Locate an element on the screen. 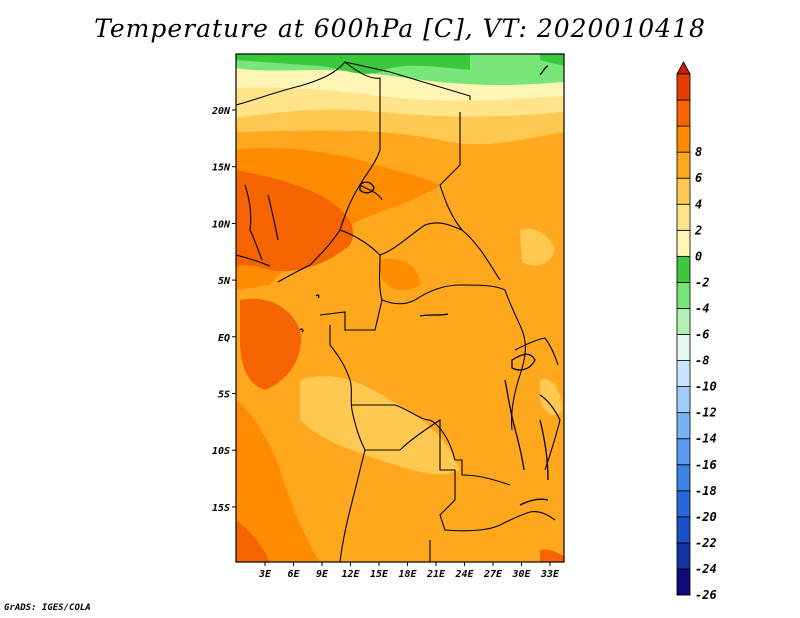  lon-tick-label: 30E is located at coordinates (521, 574).